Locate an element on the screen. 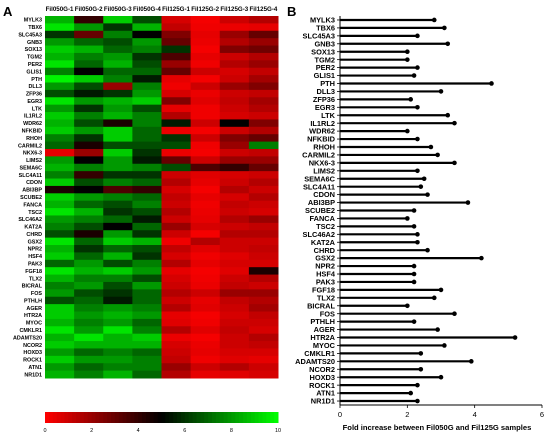  panel-a-label: A is located at coordinates (8, 11).